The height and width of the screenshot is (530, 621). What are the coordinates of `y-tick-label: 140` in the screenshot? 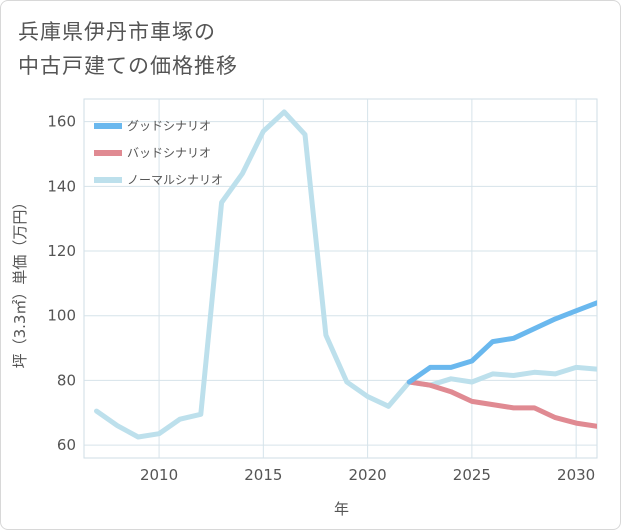 It's located at (61, 186).